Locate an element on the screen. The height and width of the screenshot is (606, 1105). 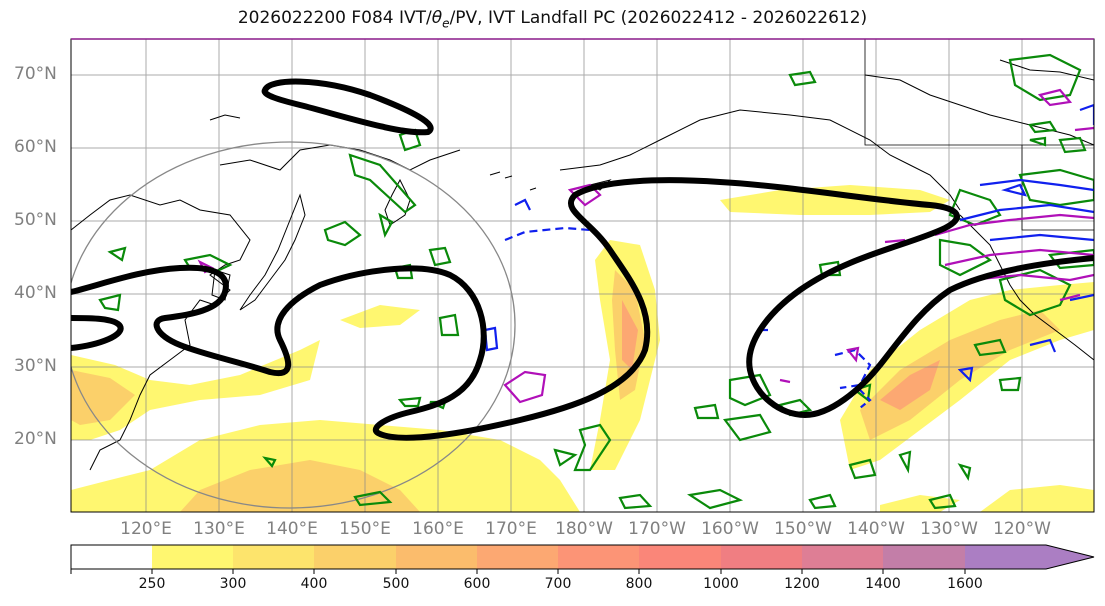
lon-label-130w: 130°W is located at coordinates (949, 529).